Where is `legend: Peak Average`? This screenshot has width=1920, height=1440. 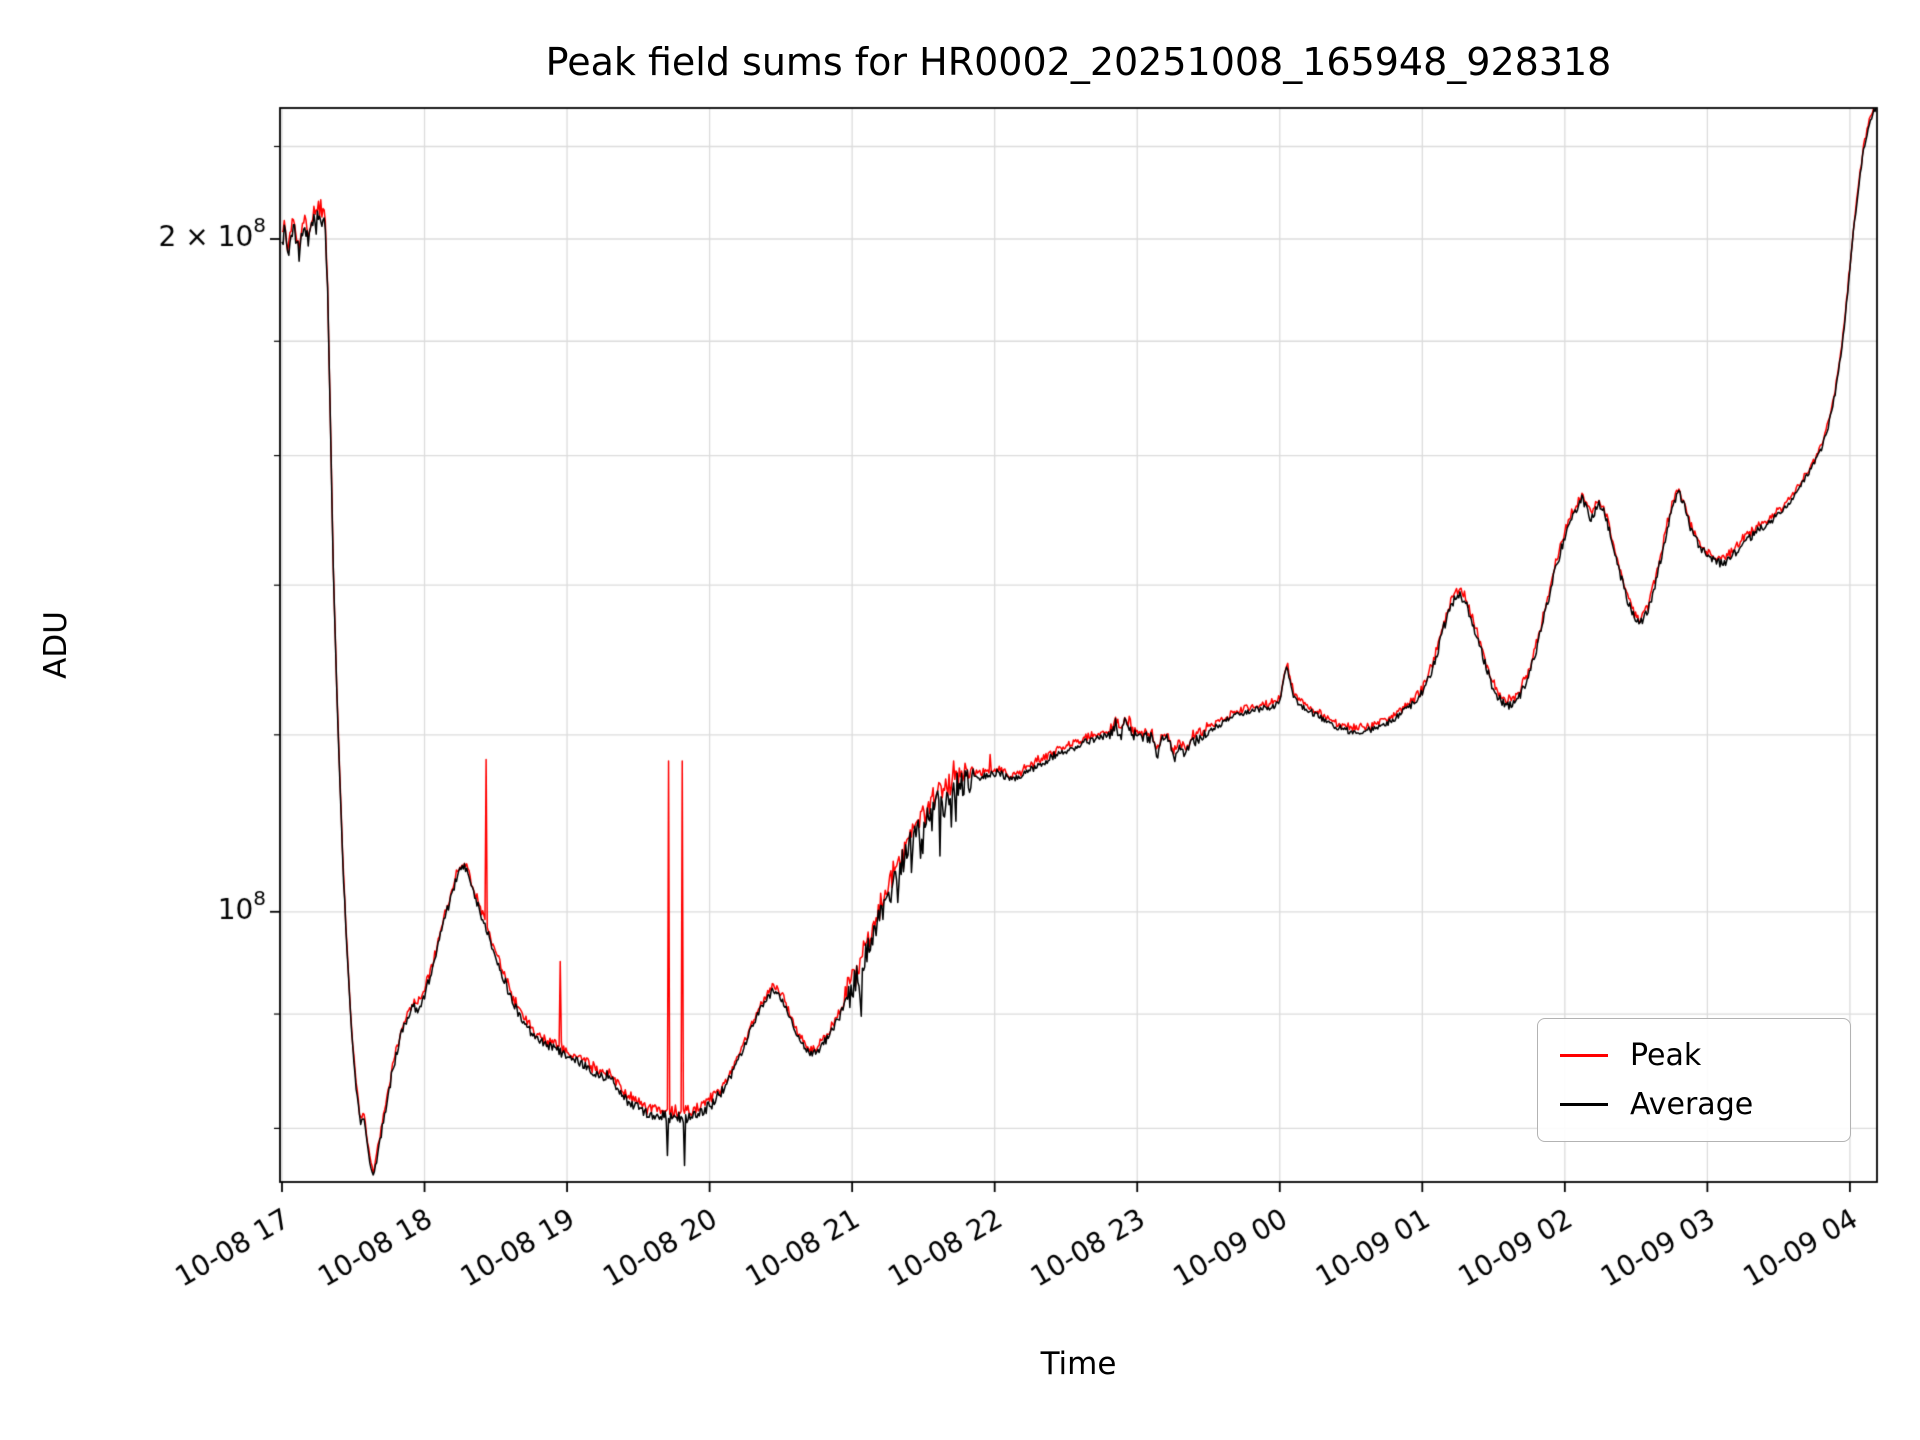 legend: Peak Average is located at coordinates (1694, 1080).